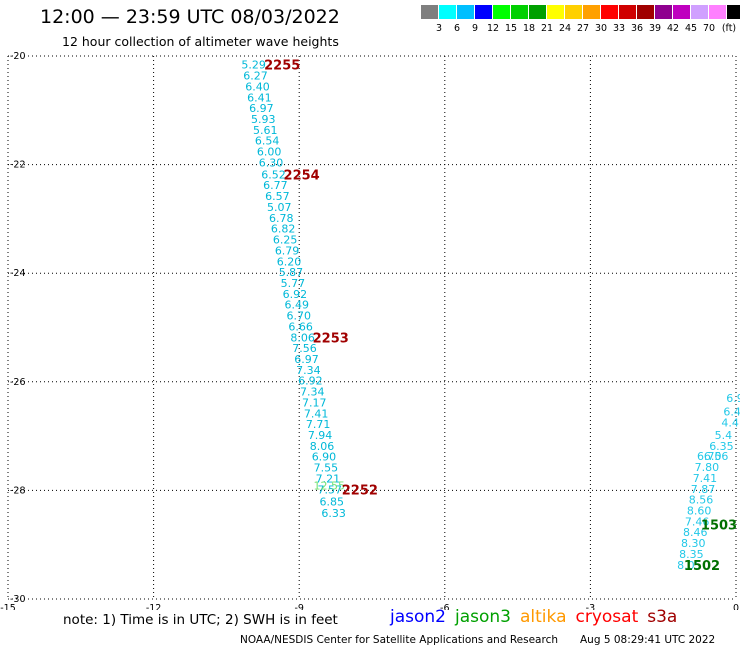  I want to click on wave-height-value: 6.52, so click(273, 174).